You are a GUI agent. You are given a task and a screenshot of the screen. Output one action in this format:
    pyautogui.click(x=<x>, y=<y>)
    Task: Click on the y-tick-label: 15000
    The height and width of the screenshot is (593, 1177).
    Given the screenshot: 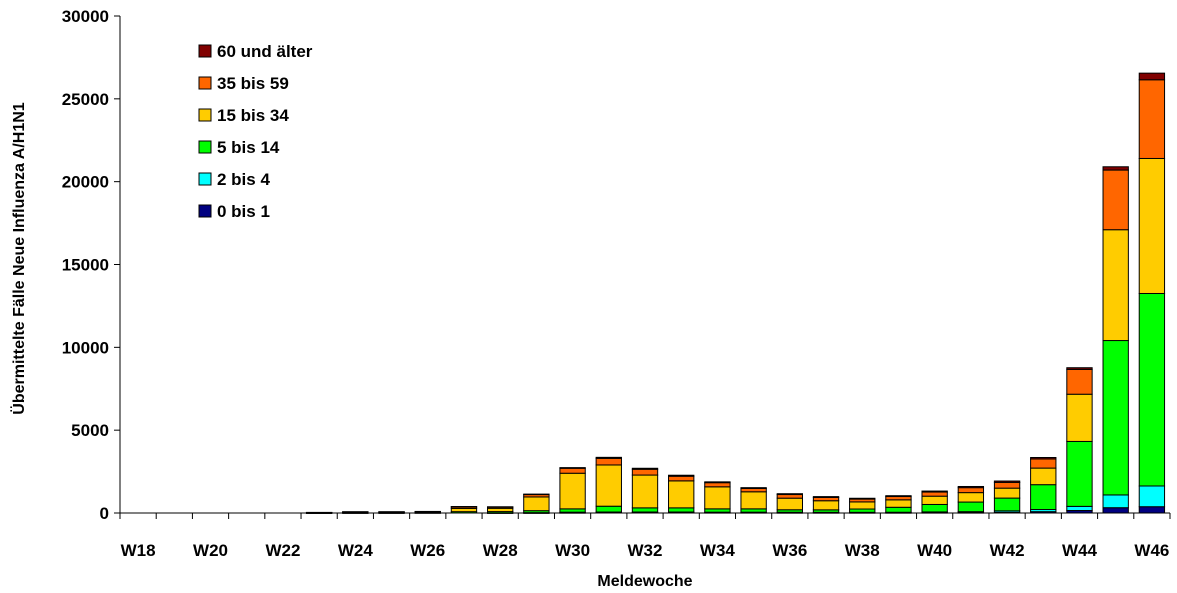 What is the action you would take?
    pyautogui.click(x=85, y=265)
    